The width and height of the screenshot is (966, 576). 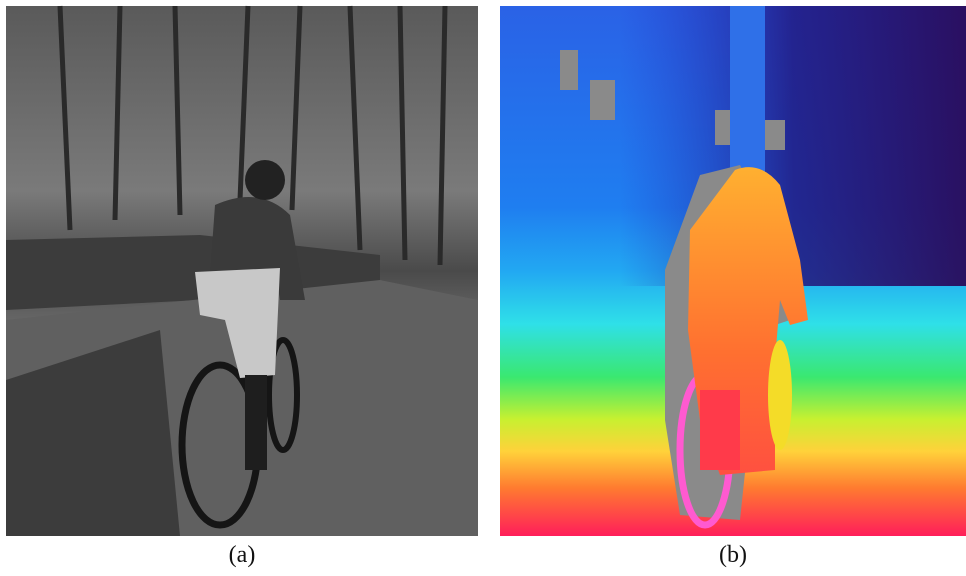 I want to click on depth-cyclist, so click(x=742, y=348).